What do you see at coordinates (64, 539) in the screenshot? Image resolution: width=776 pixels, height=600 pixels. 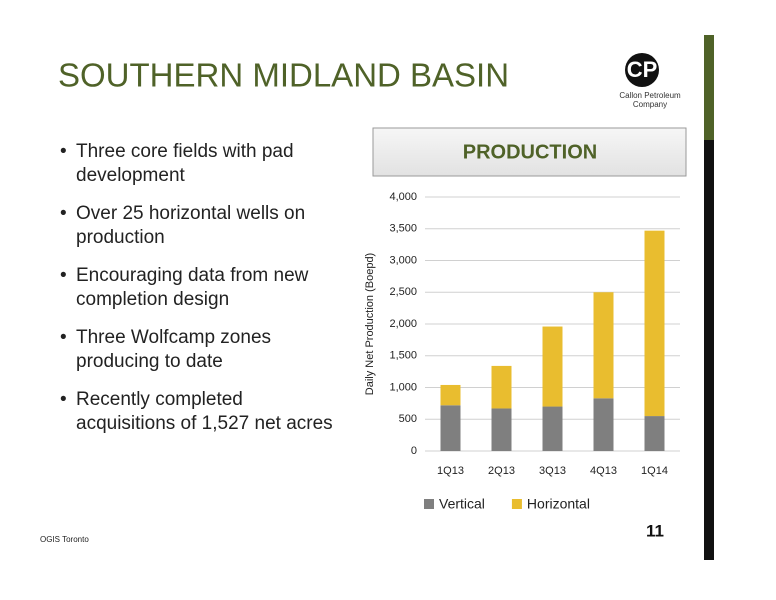 I see `footer: OGIS Toronto` at bounding box center [64, 539].